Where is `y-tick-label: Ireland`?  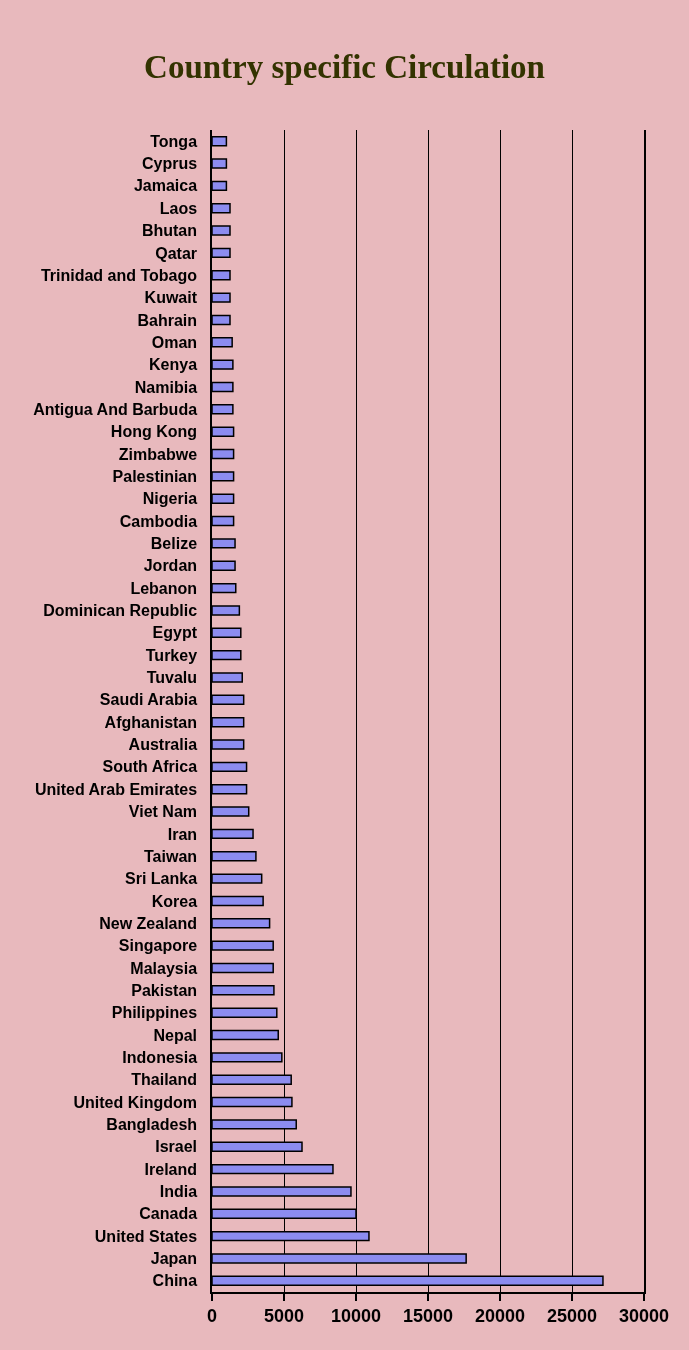
y-tick-label: Ireland is located at coordinates (171, 1169).